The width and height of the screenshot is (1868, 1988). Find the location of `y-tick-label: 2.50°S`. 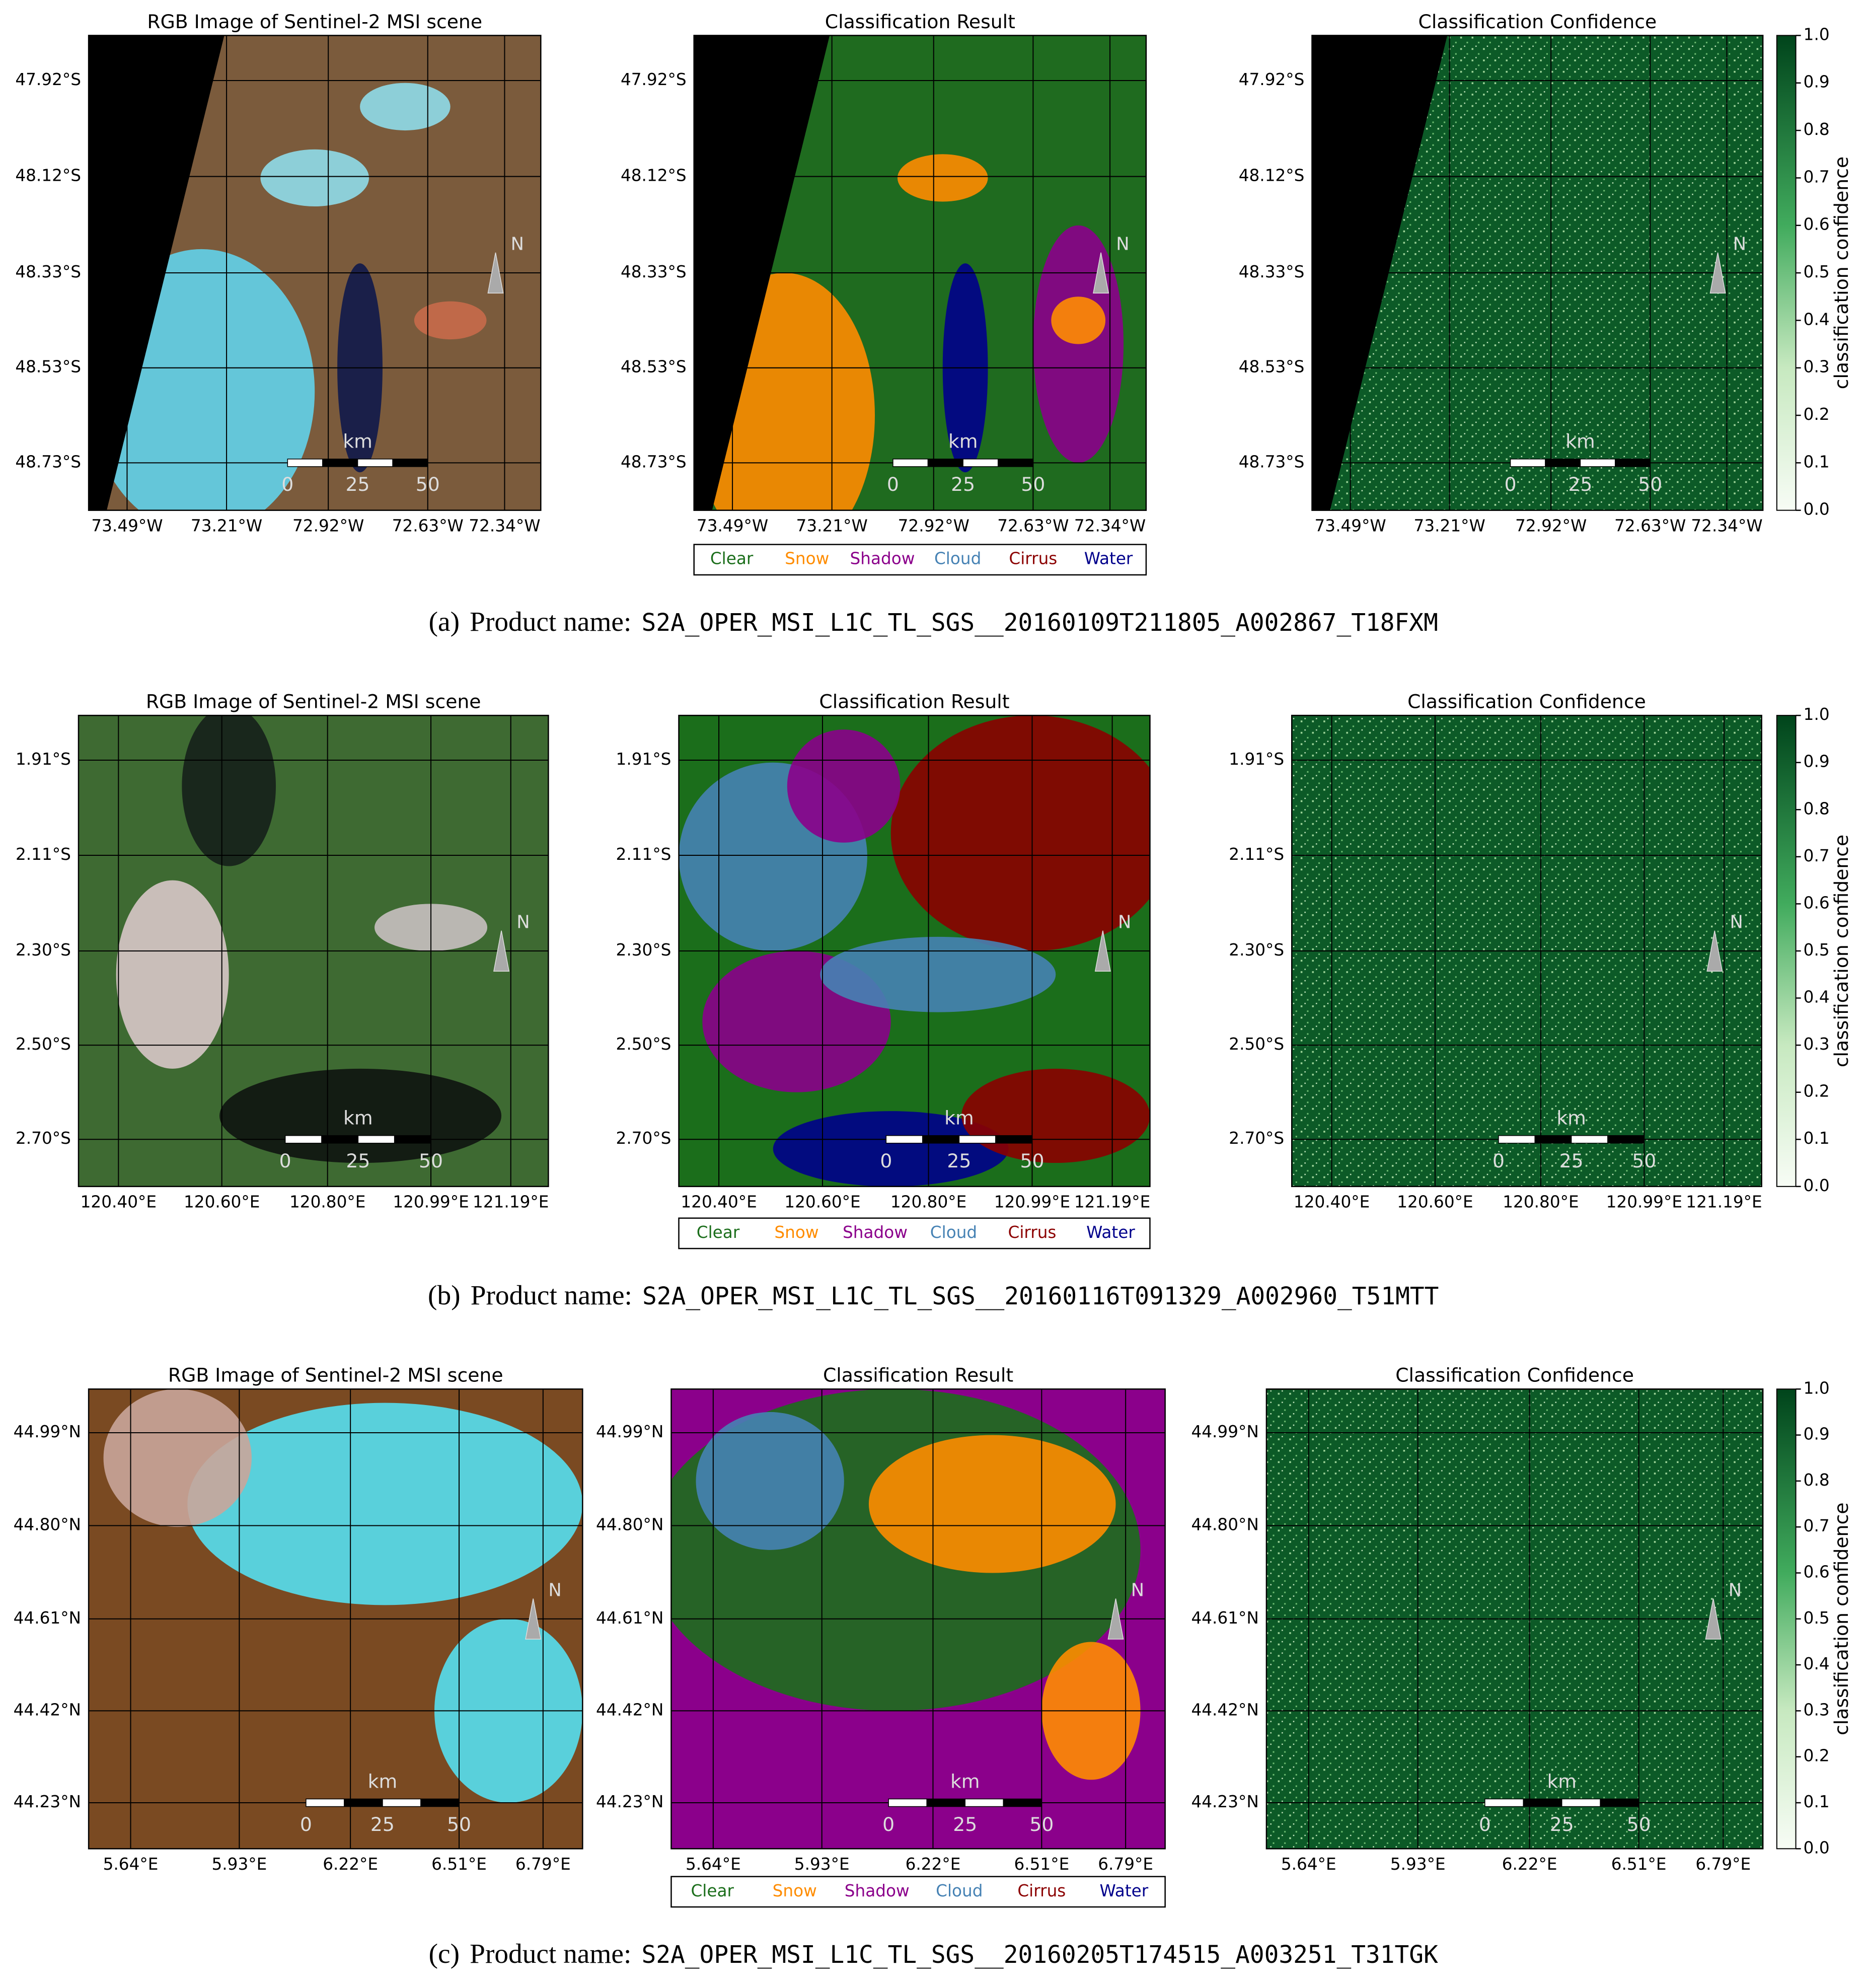

y-tick-label: 2.50°S is located at coordinates (643, 1044).